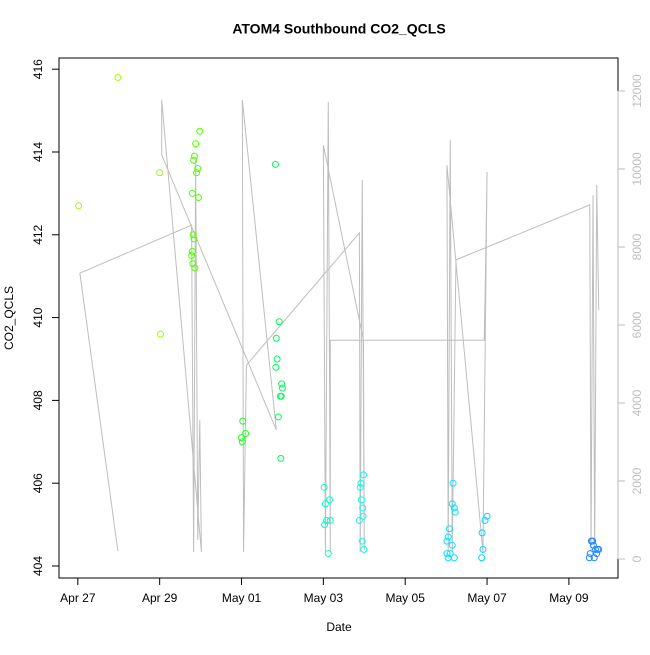 This screenshot has height=655, width=650. Describe the element at coordinates (637, 324) in the screenshot. I see `y2-tick-label: 6000` at that location.